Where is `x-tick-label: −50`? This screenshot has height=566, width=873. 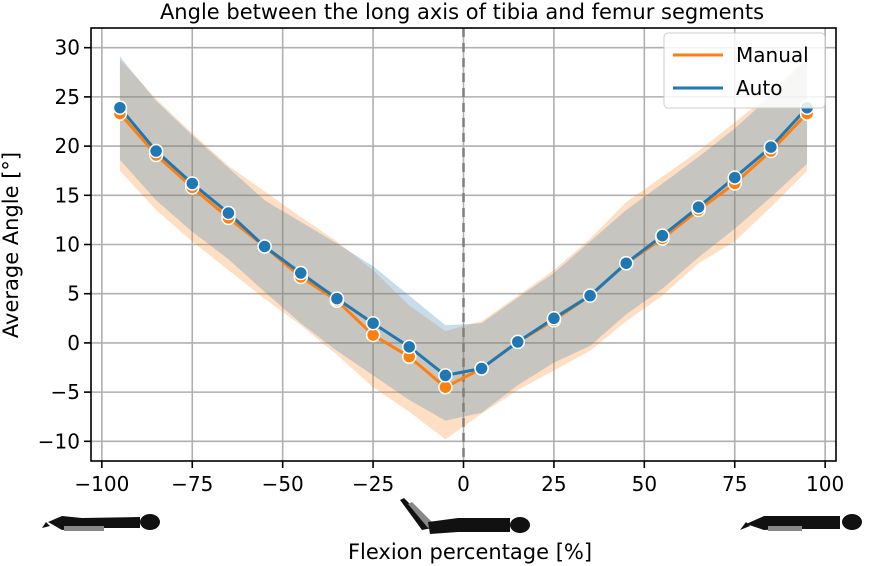
x-tick-label: −50 is located at coordinates (283, 484).